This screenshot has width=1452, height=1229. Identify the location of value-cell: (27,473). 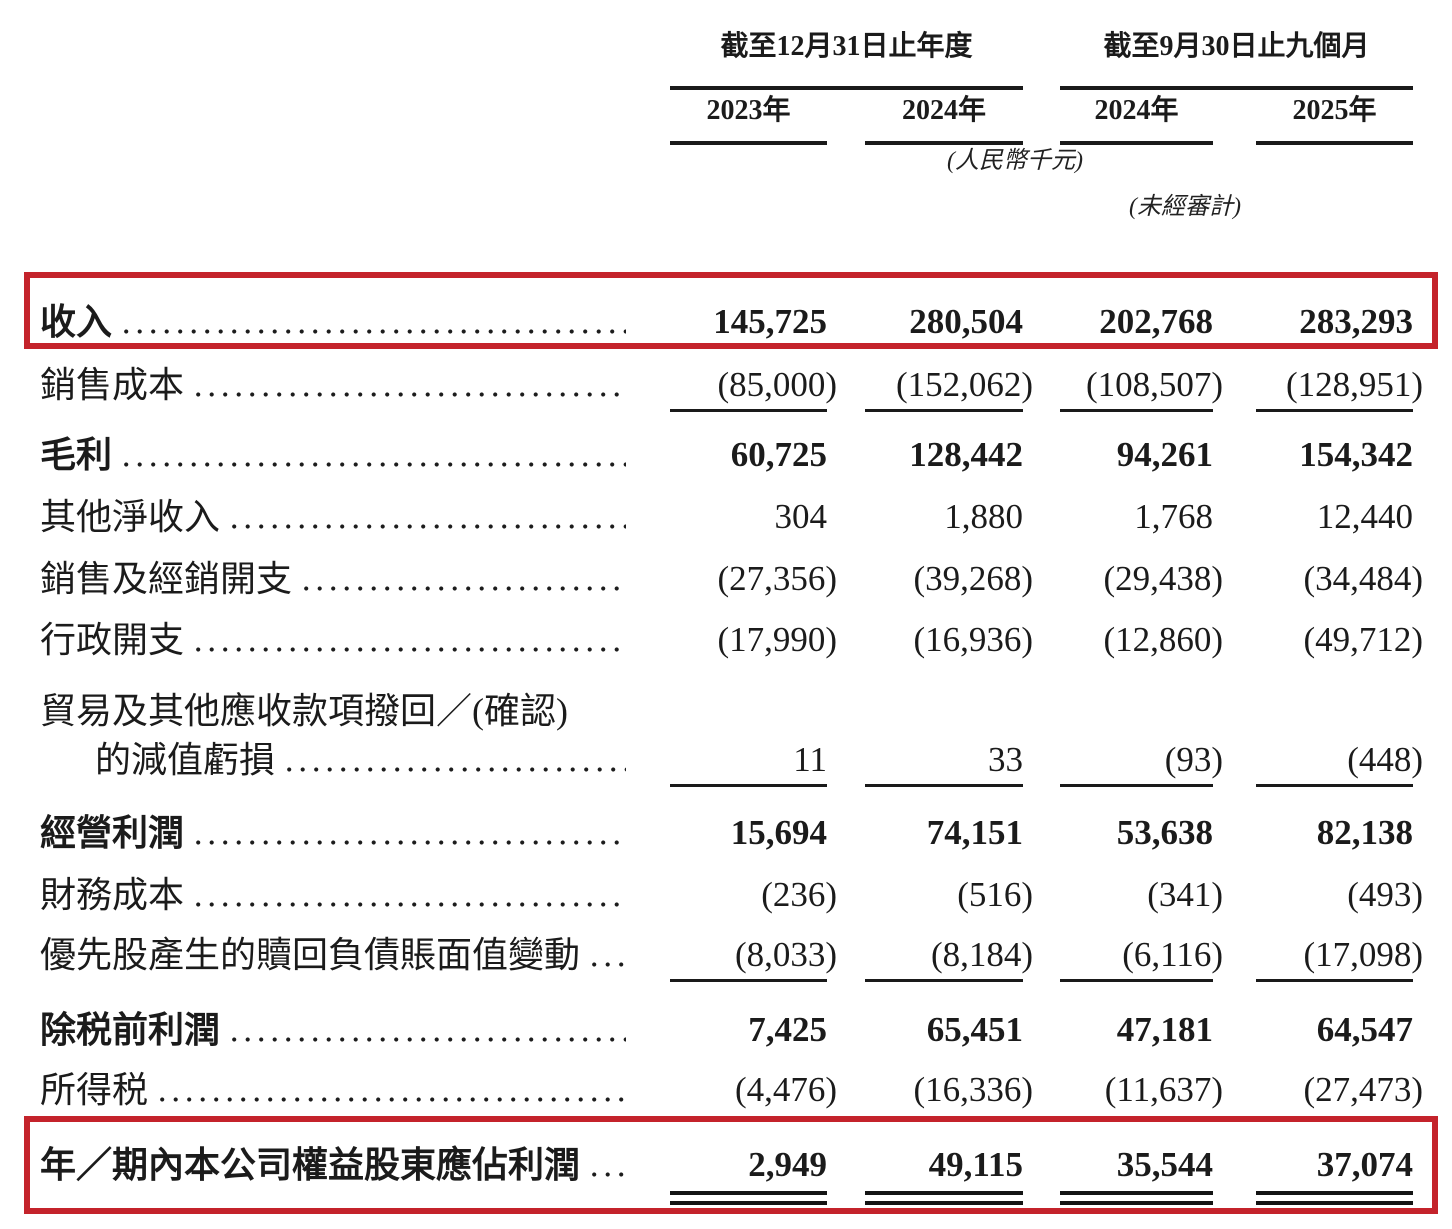
(1318, 1090).